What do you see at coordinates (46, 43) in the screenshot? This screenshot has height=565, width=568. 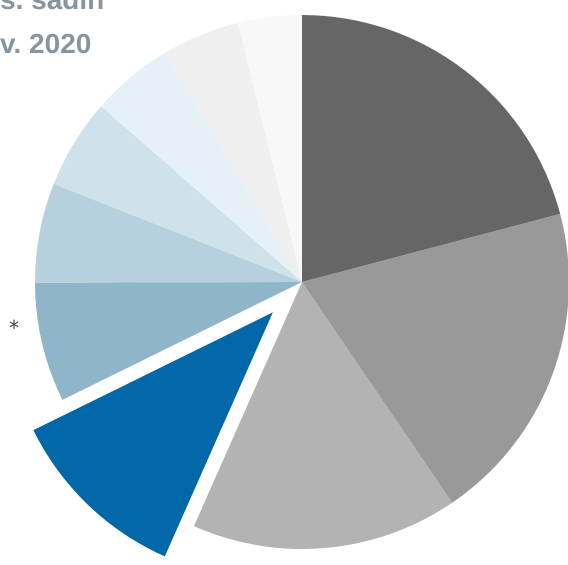 I see `chart-title-line-2: v. 2020` at bounding box center [46, 43].